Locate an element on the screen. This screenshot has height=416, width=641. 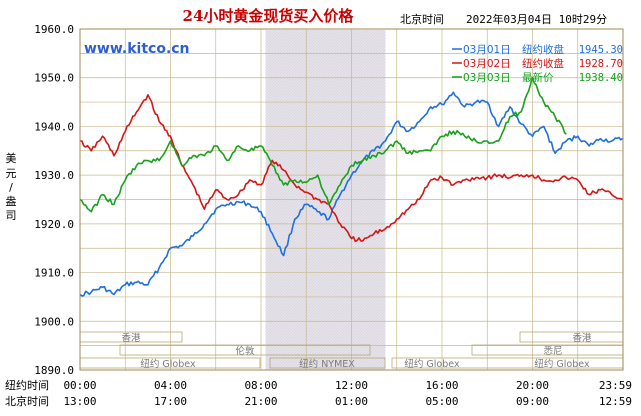
session-ny-nymex-label: 纽约 NYMEX is located at coordinates (327, 364).